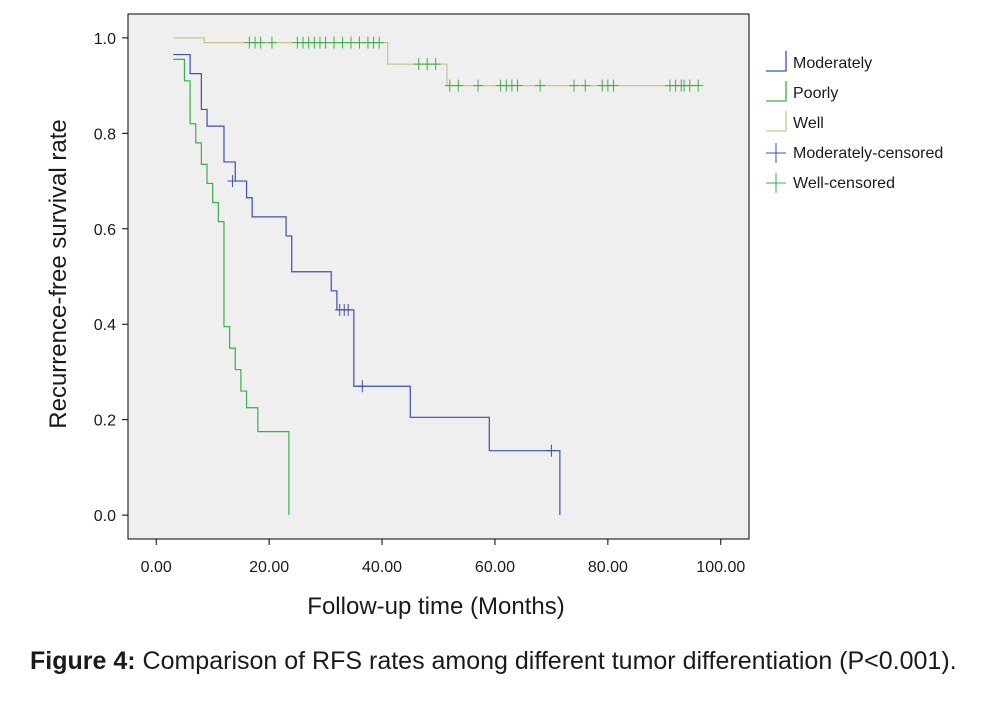  Describe the element at coordinates (832, 63) in the screenshot. I see `legend-label-moderately: Moderately` at that location.